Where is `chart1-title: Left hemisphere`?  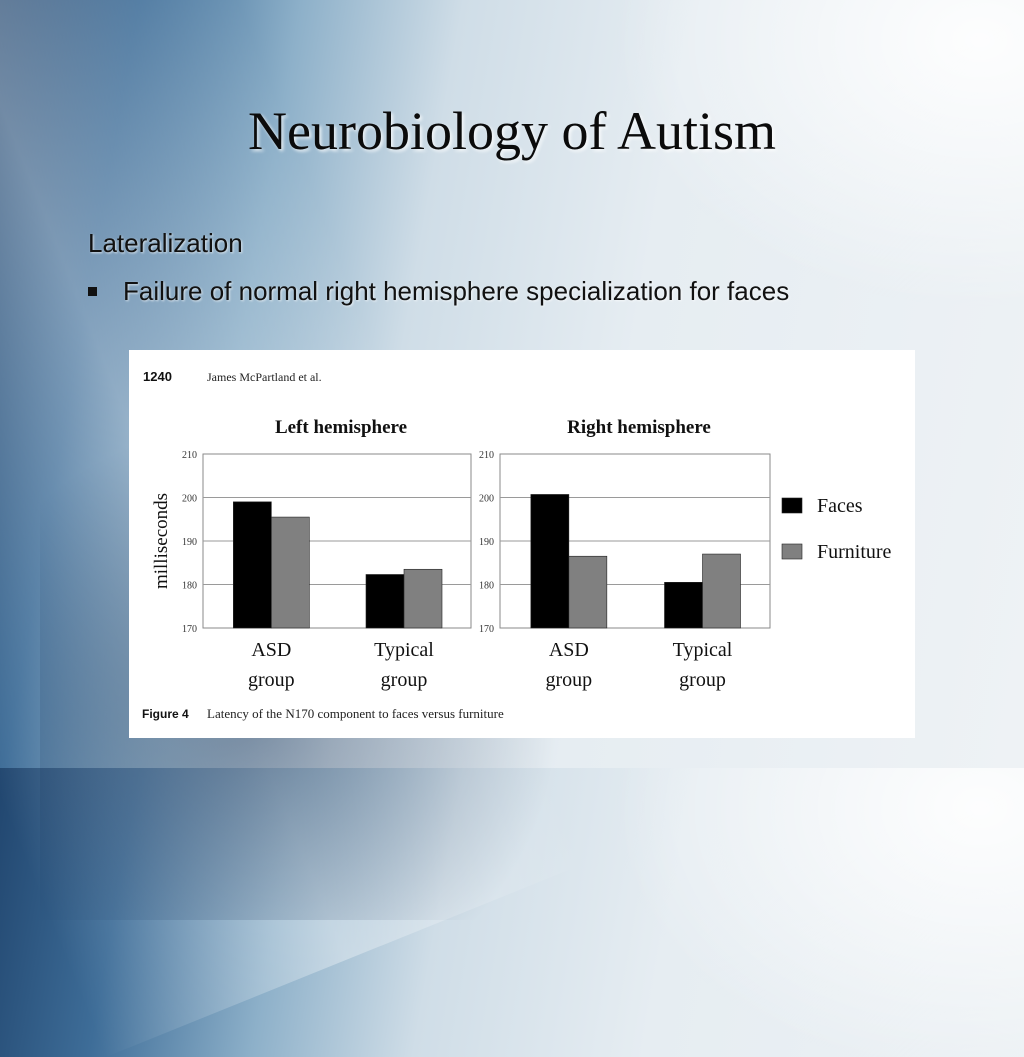
chart1-title: Left hemisphere is located at coordinates (341, 427).